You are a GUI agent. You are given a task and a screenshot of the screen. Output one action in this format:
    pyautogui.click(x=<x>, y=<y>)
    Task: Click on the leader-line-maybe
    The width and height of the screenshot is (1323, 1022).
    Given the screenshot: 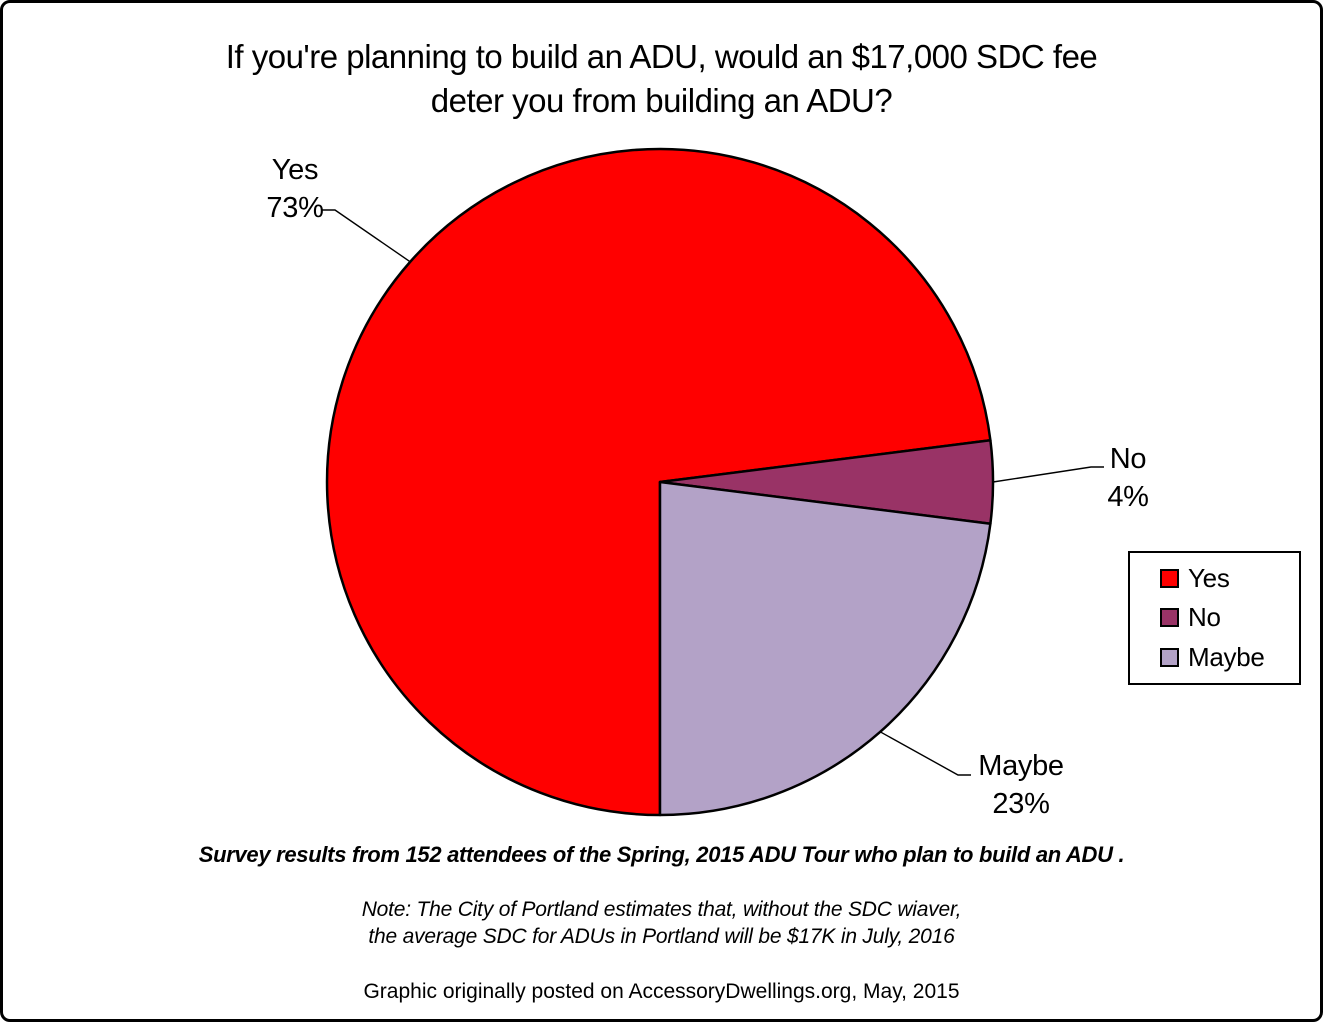 What is the action you would take?
    pyautogui.click(x=925, y=753)
    